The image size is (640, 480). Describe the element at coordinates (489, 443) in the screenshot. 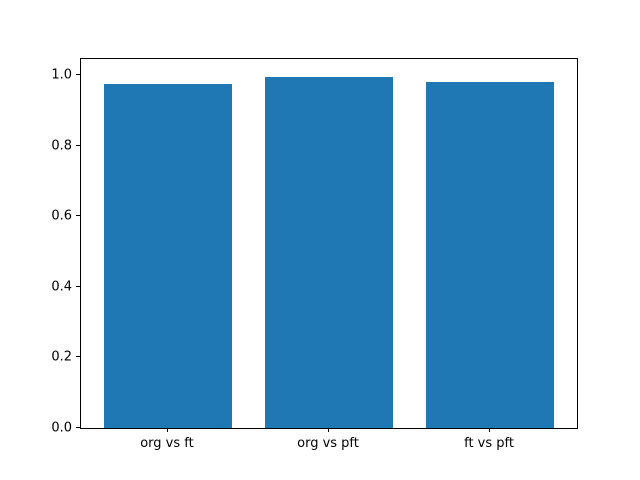

I see `x-tick-label: ft vs pft` at that location.